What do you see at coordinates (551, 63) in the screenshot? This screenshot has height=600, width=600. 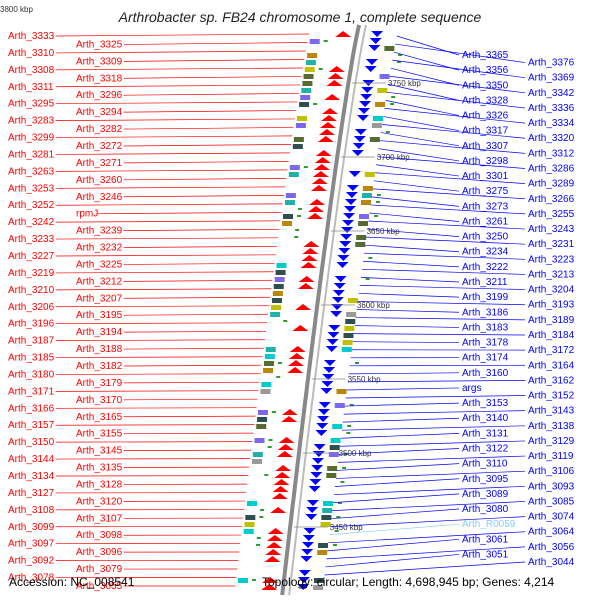 I see `gene-label-reverse: Arth_3376` at bounding box center [551, 63].